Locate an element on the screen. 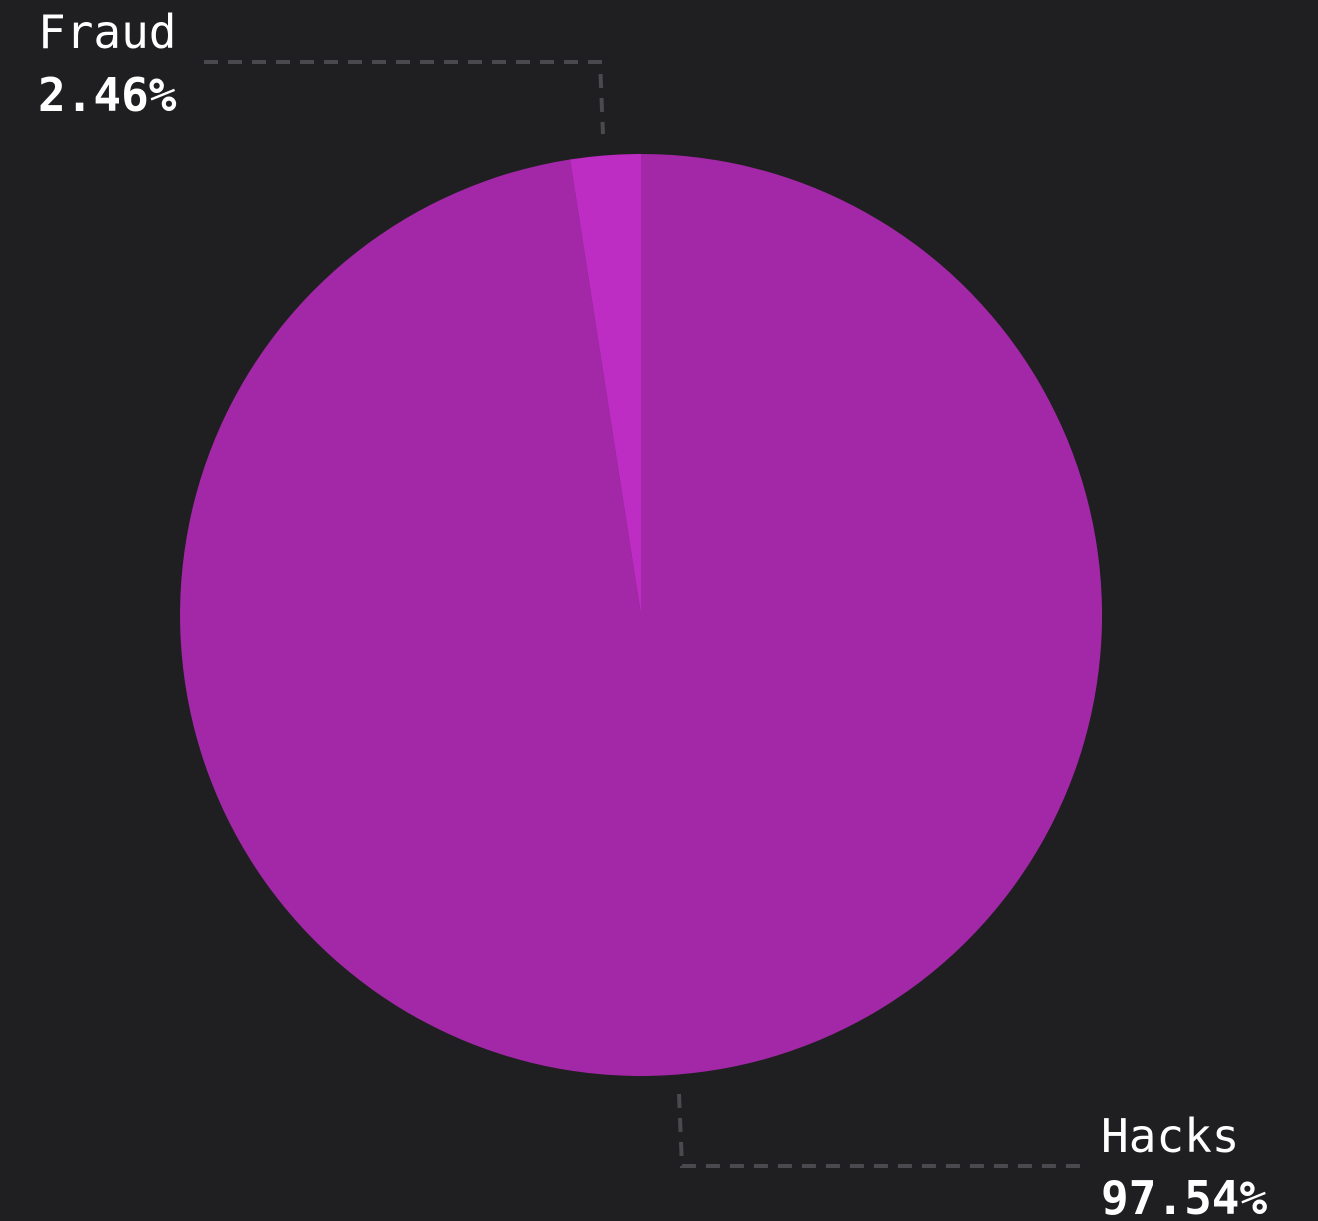  hacks-label-name: Hacks is located at coordinates (1170, 1136).